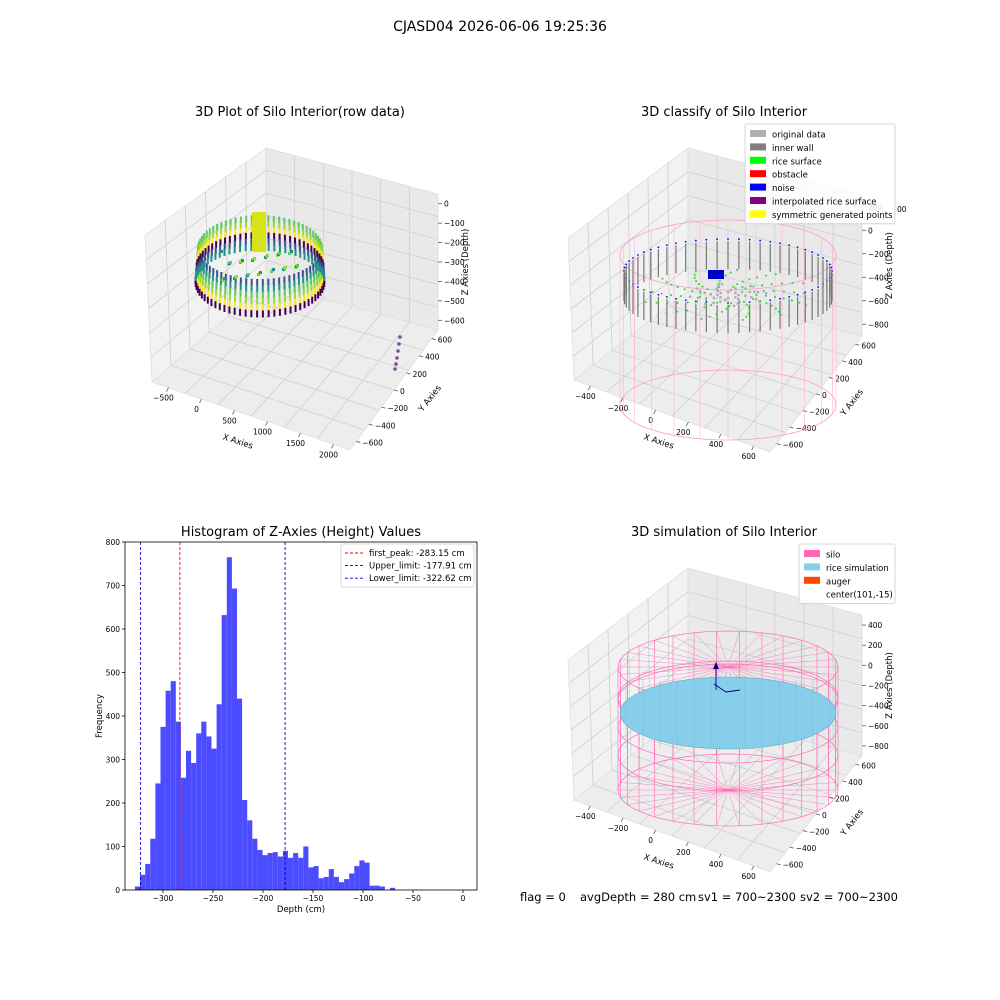 This screenshot has height=1000, width=1000. I want to click on classify-x-tick, so click(655, 412).